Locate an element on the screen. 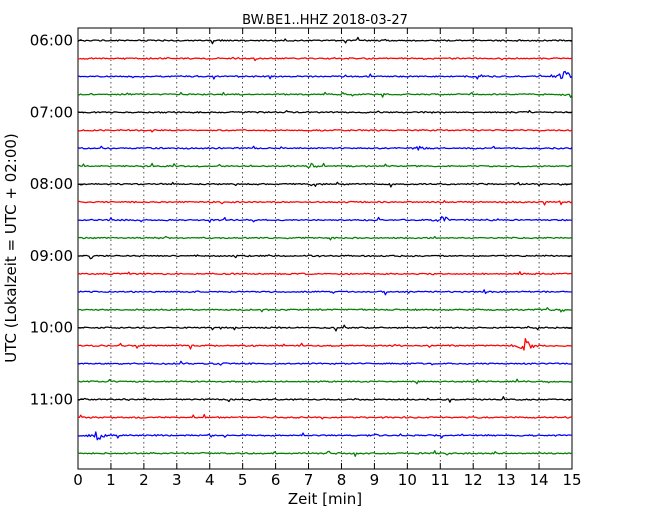  x-tick-label: 6 is located at coordinates (276, 480).